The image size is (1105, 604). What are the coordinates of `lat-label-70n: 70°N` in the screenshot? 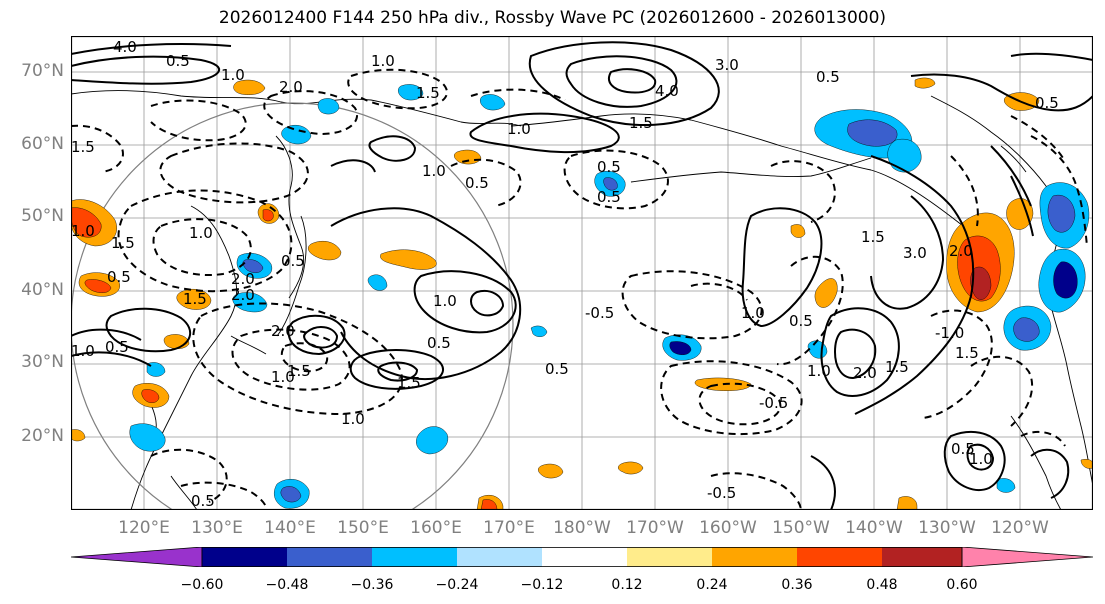 It's located at (42, 71).